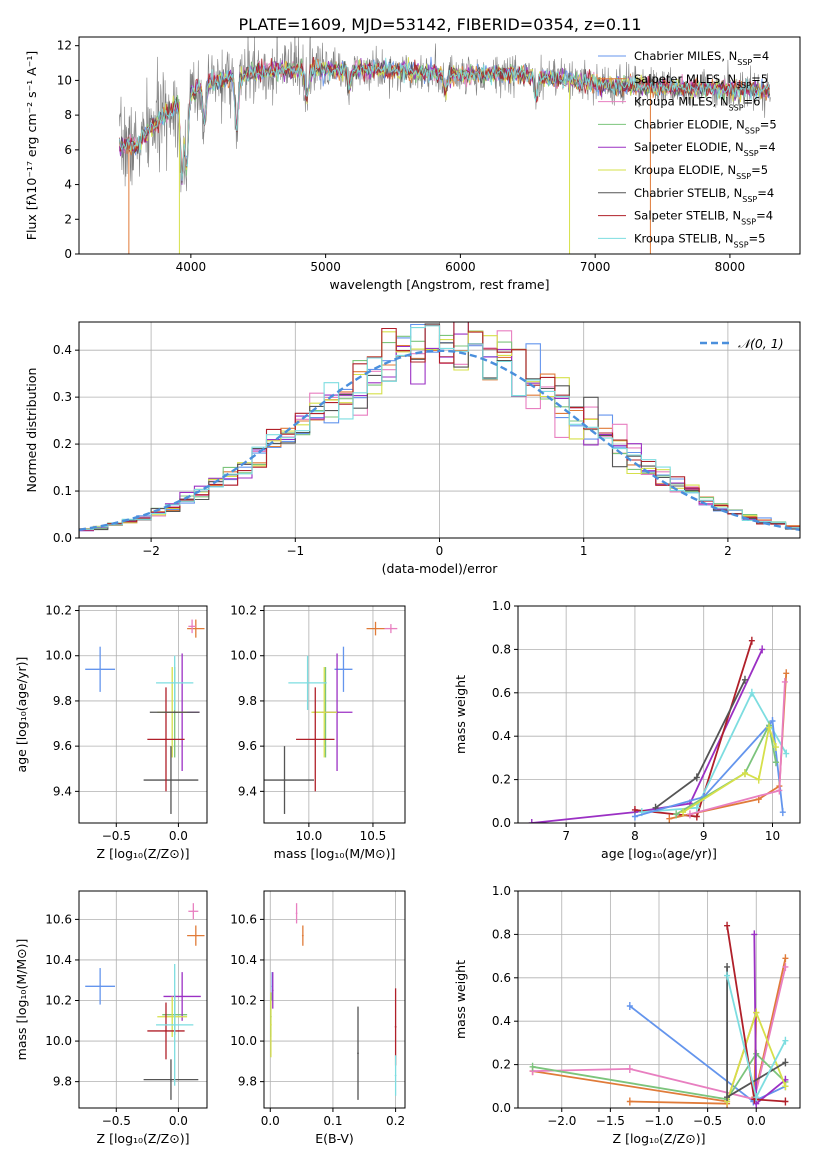 The image size is (819, 1170). Describe the element at coordinates (444, 119) in the screenshot. I see `model-spectrum-kroupa_stelib` at that location.